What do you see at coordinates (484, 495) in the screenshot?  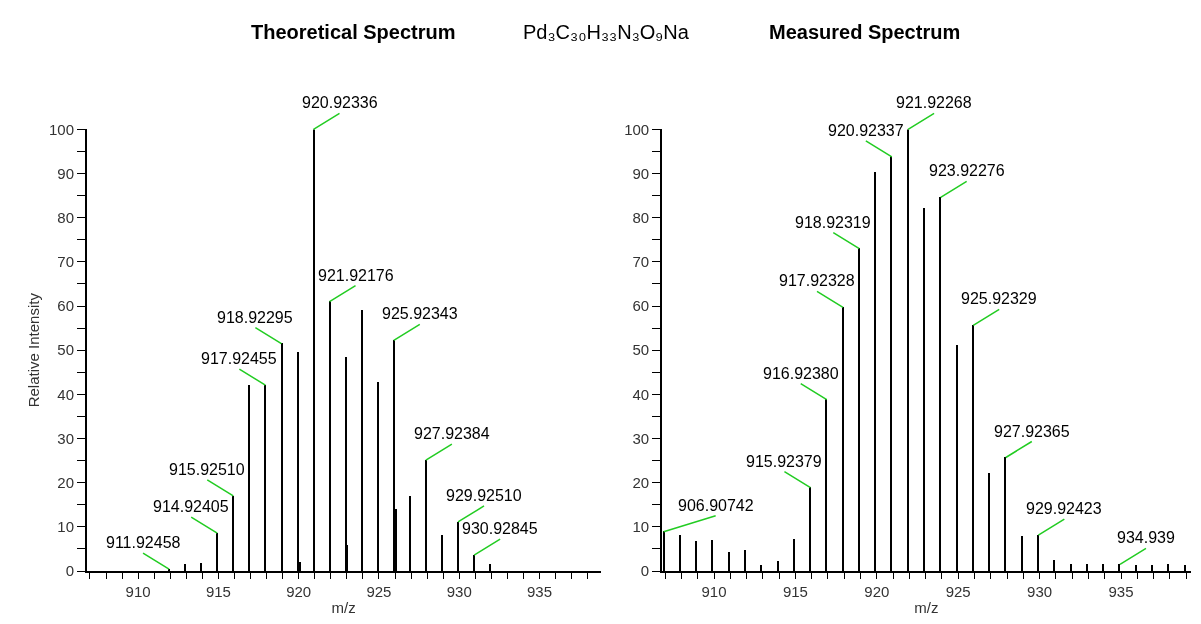 I see `annotation: 929.92510` at bounding box center [484, 495].